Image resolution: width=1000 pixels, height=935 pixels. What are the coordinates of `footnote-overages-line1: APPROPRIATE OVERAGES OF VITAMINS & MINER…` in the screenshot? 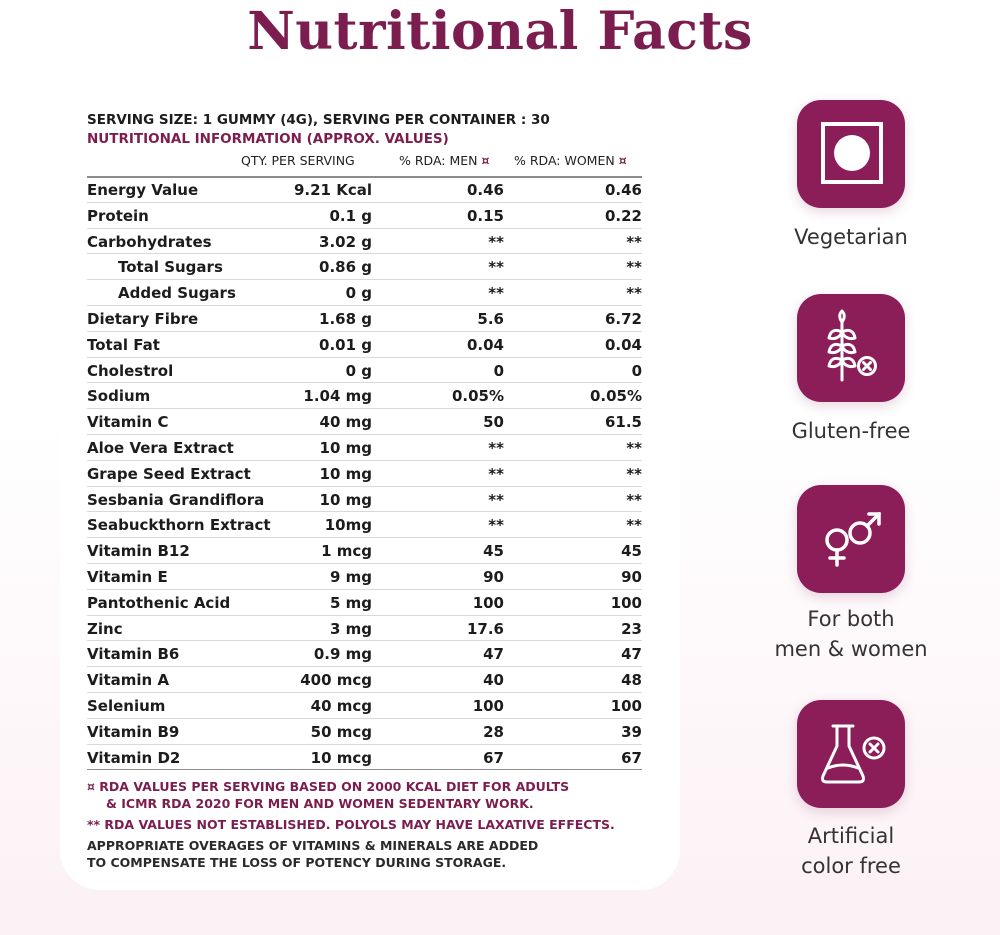 It's located at (313, 845).